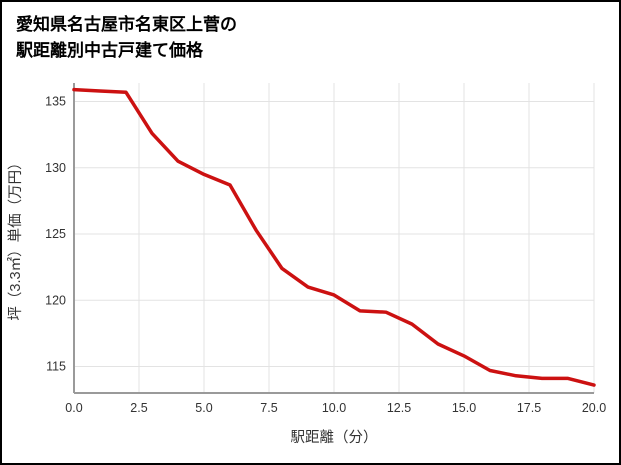  I want to click on y-tick-label: 130, so click(55, 168).